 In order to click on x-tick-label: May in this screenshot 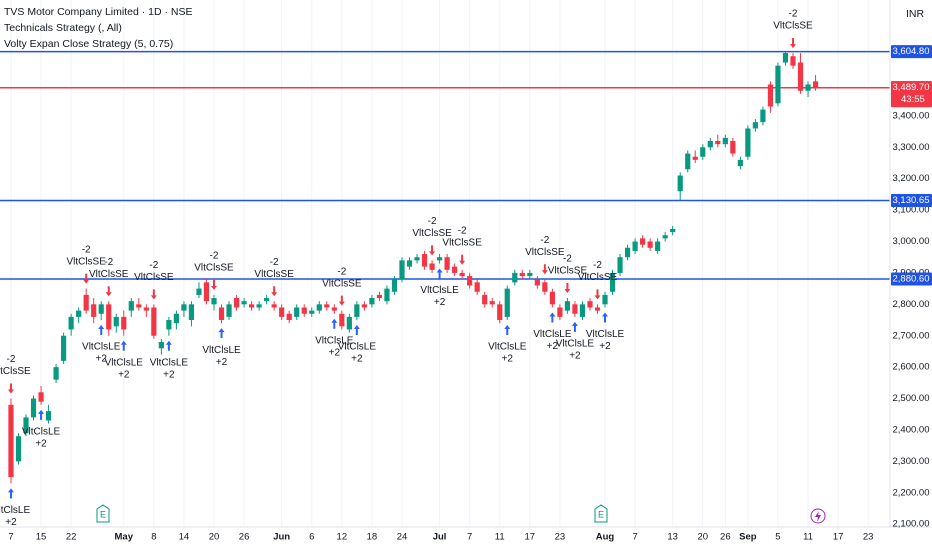, I will do `click(124, 537)`.